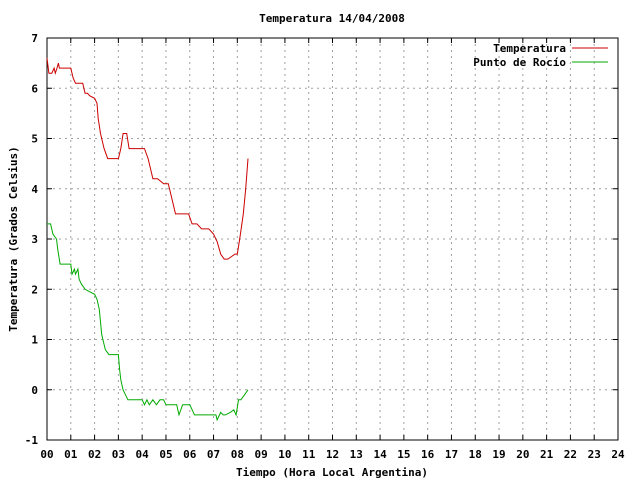  What do you see at coordinates (34, 189) in the screenshot?
I see `y-tick-label: 4` at bounding box center [34, 189].